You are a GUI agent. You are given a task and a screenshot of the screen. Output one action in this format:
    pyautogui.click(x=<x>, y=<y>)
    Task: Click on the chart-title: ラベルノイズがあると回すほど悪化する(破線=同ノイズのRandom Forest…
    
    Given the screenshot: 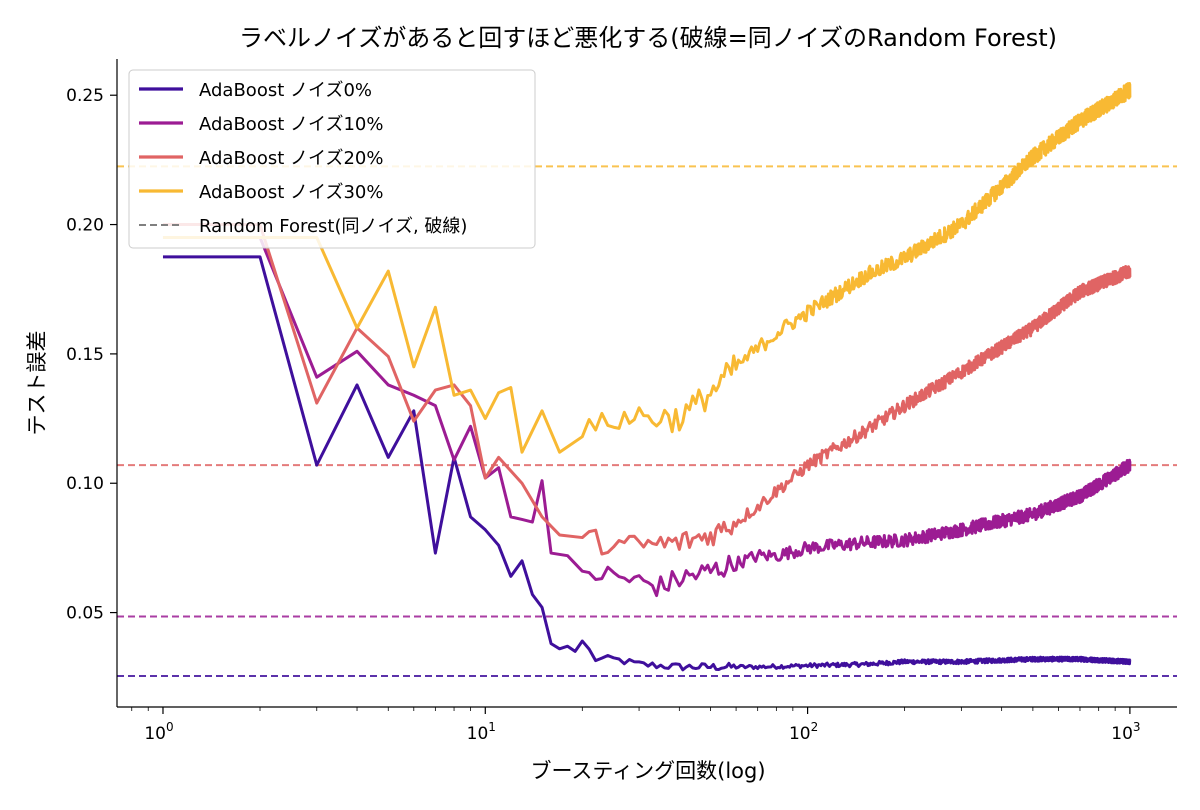 What is the action you would take?
    pyautogui.click(x=648, y=38)
    